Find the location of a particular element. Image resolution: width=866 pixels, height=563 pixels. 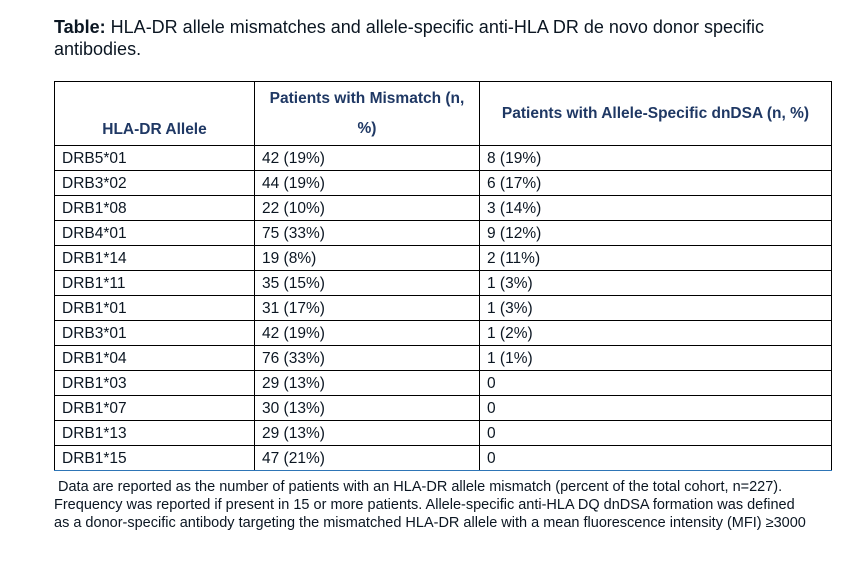

cell-mismatch: 22 (10%) is located at coordinates (367, 208).